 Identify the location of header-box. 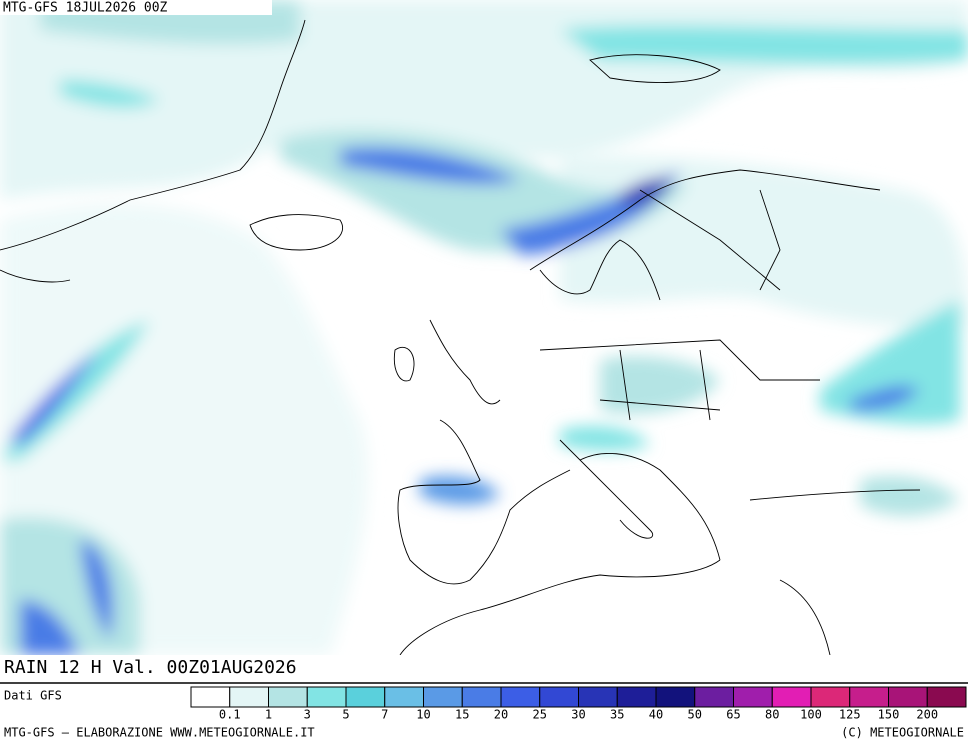
(136, 7).